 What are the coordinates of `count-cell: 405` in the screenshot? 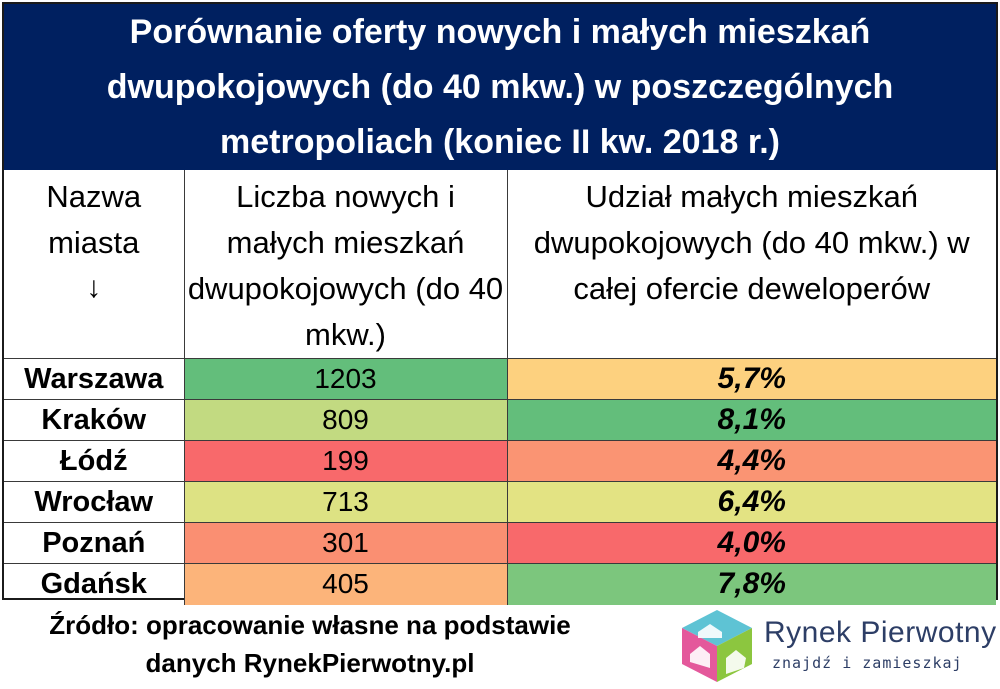 It's located at (345, 584).